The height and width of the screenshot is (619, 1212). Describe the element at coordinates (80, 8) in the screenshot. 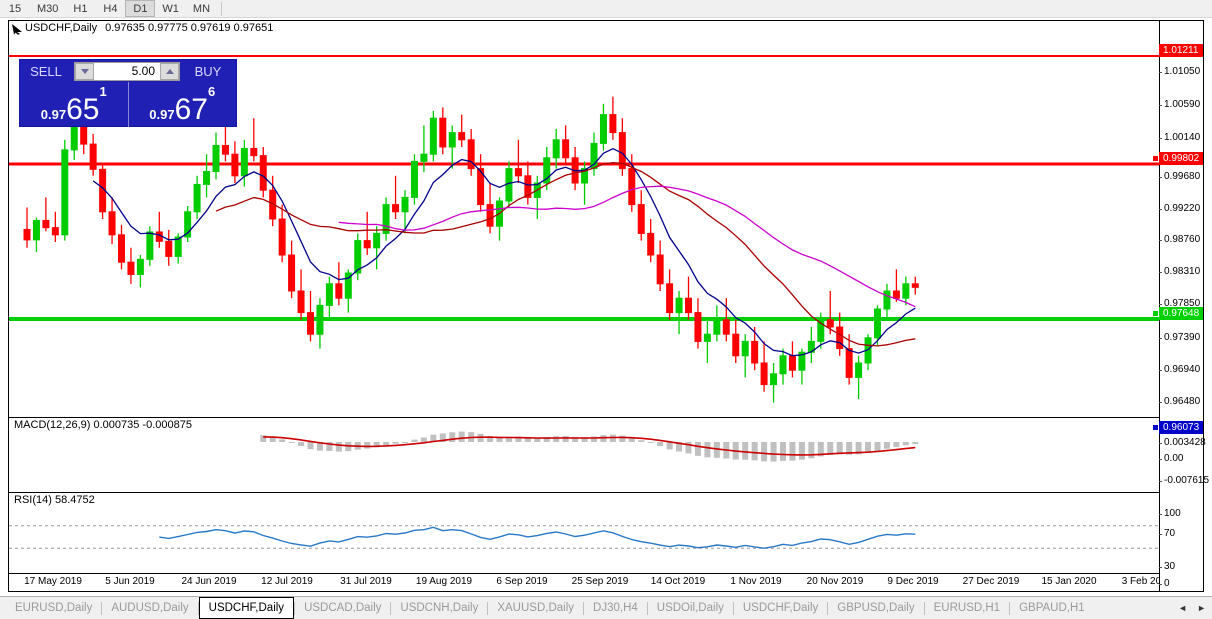

I see `timeframe-button-h1: H1` at that location.